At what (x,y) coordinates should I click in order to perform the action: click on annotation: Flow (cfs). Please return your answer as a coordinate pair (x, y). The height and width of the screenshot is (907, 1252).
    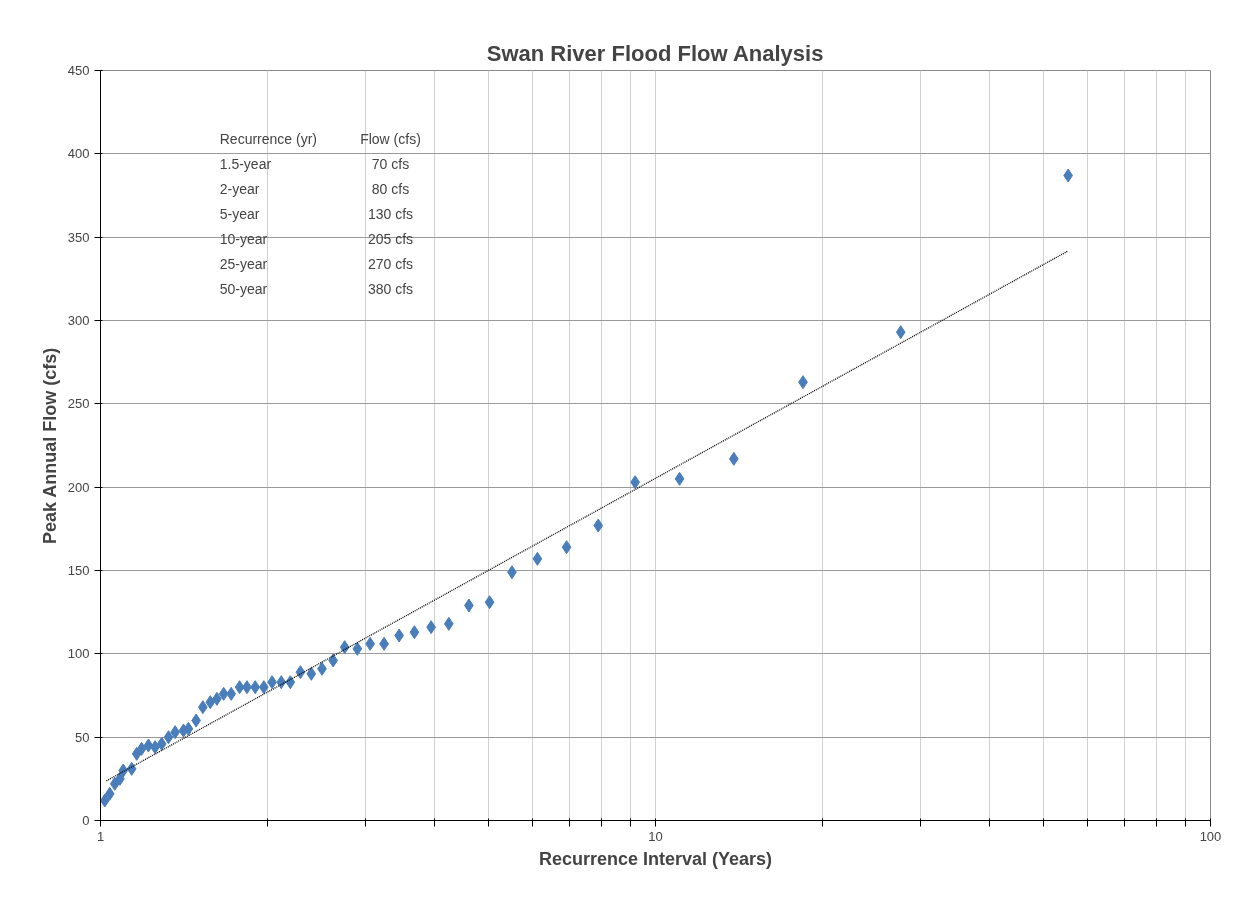
    Looking at the image, I should click on (390, 138).